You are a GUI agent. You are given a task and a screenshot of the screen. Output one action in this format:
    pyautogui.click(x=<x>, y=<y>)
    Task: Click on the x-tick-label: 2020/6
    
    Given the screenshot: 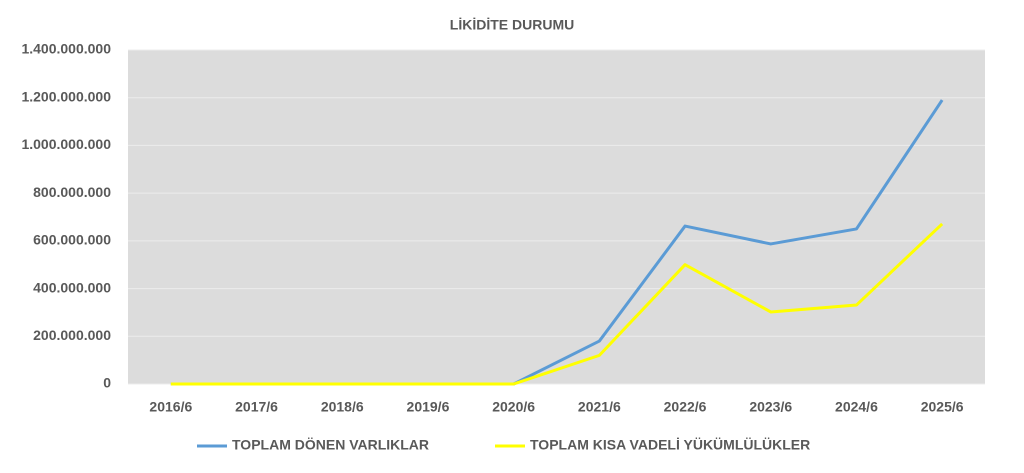 What is the action you would take?
    pyautogui.click(x=513, y=407)
    